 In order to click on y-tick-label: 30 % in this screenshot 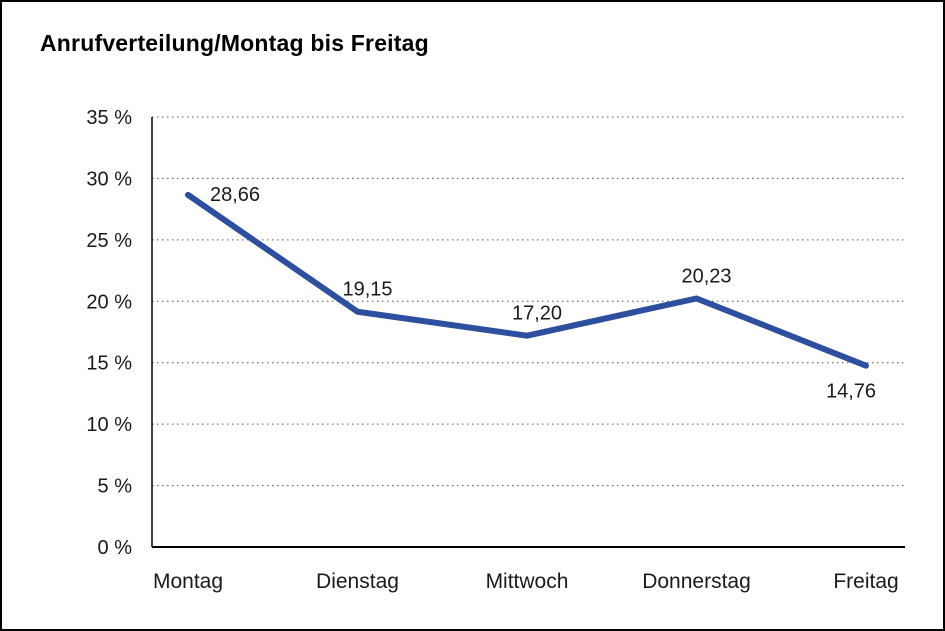, I will do `click(109, 179)`.